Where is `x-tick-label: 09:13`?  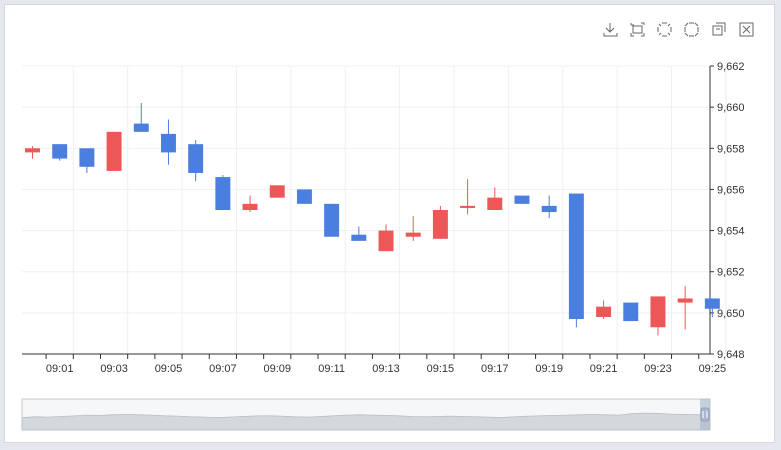
x-tick-label: 09:13 is located at coordinates (386, 369).